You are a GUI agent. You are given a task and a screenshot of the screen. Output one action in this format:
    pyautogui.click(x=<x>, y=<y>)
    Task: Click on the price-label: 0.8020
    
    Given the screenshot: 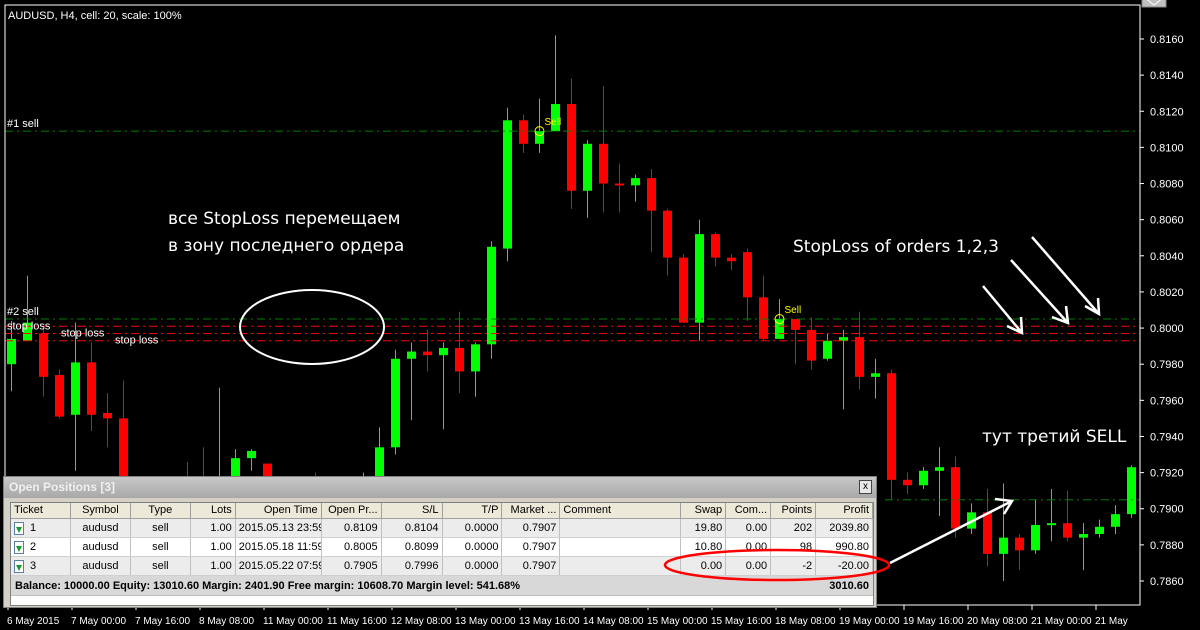 What is the action you would take?
    pyautogui.click(x=1167, y=293)
    